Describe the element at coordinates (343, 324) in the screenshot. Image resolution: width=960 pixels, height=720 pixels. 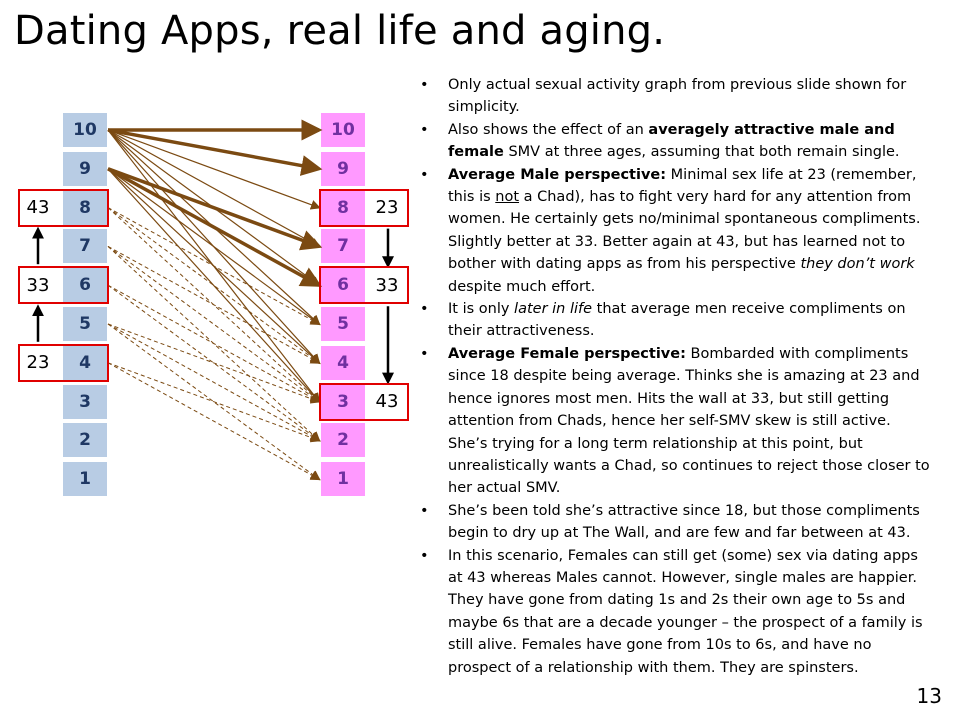
I see `female-level-5: 5` at that location.